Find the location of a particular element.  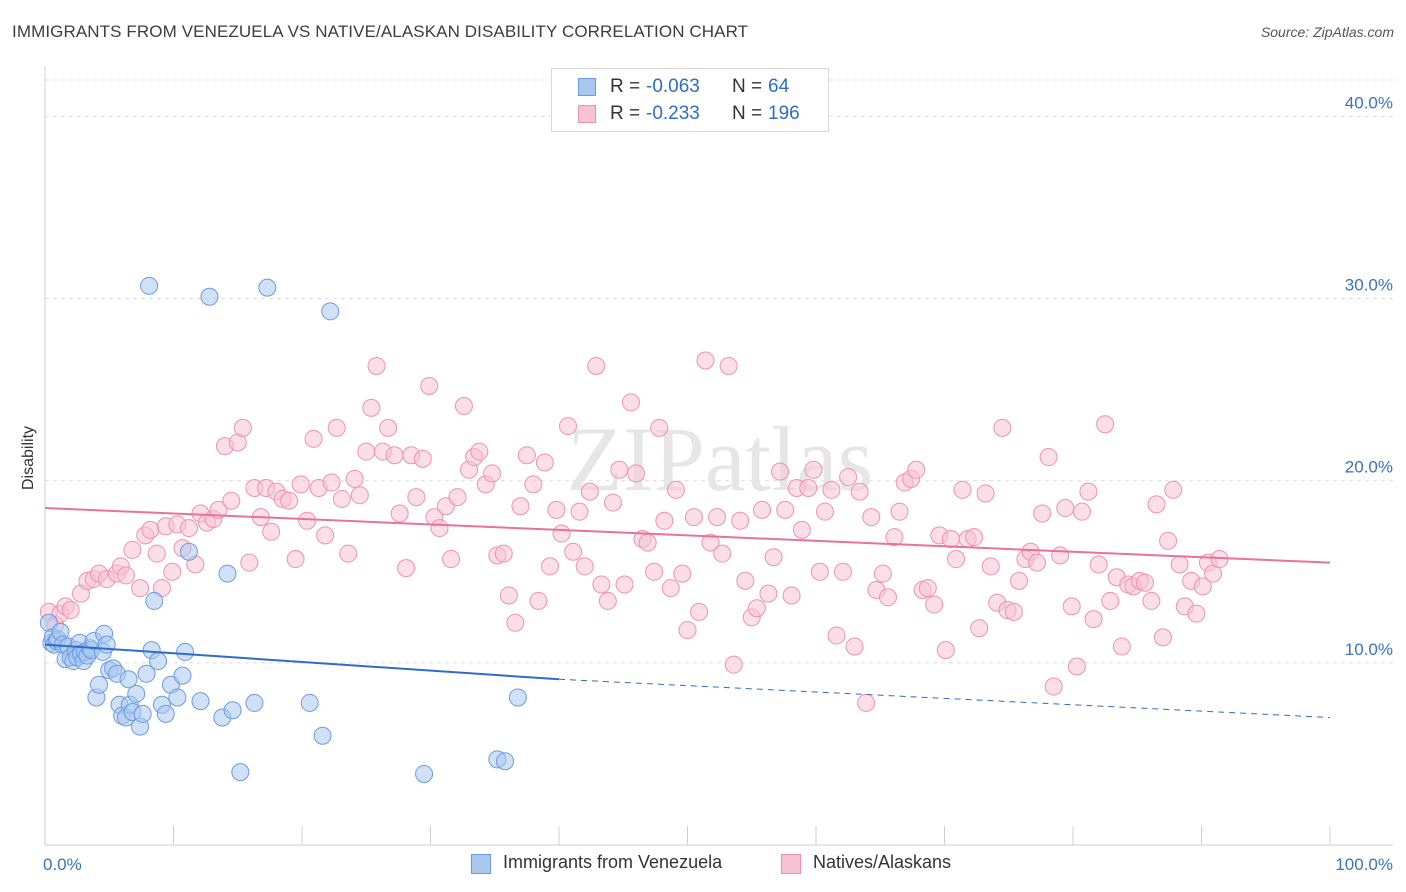

source-label: Source: ZipAtlas.com is located at coordinates (1327, 32).